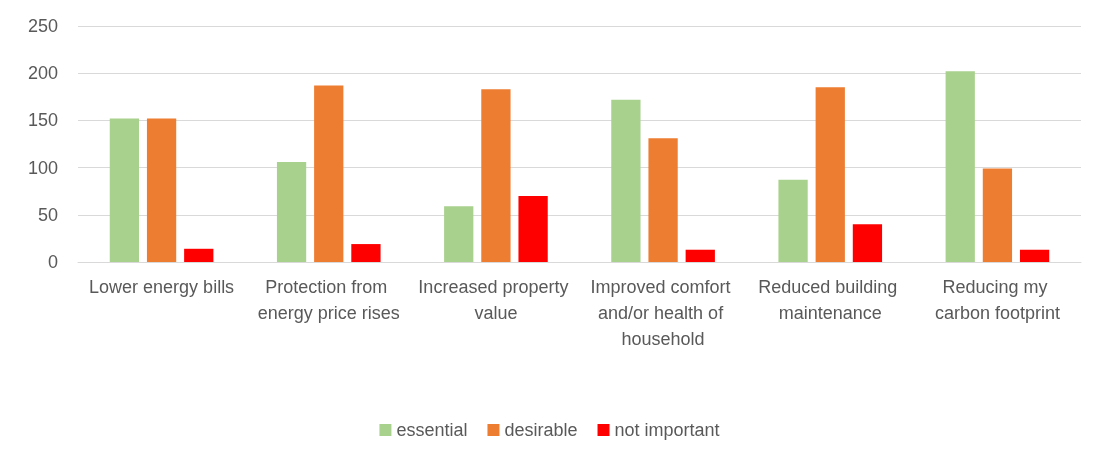  Describe the element at coordinates (42, 73) in the screenshot. I see `y-tick-label: 200` at that location.